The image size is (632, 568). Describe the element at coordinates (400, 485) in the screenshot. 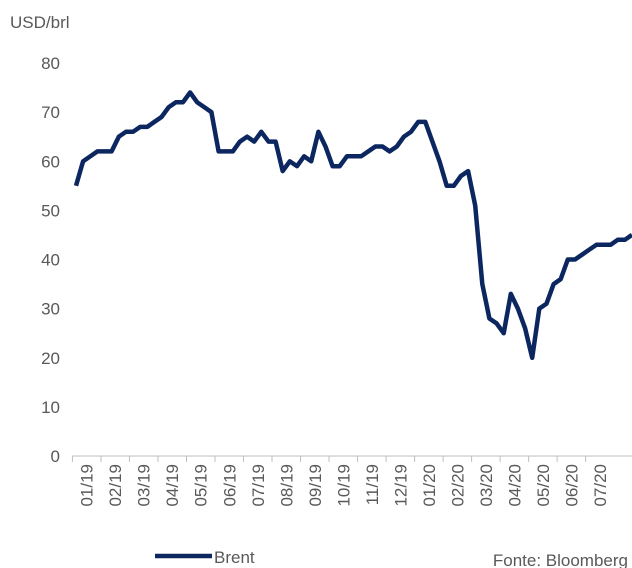

I see `x-tick-label: 12/19` at that location.